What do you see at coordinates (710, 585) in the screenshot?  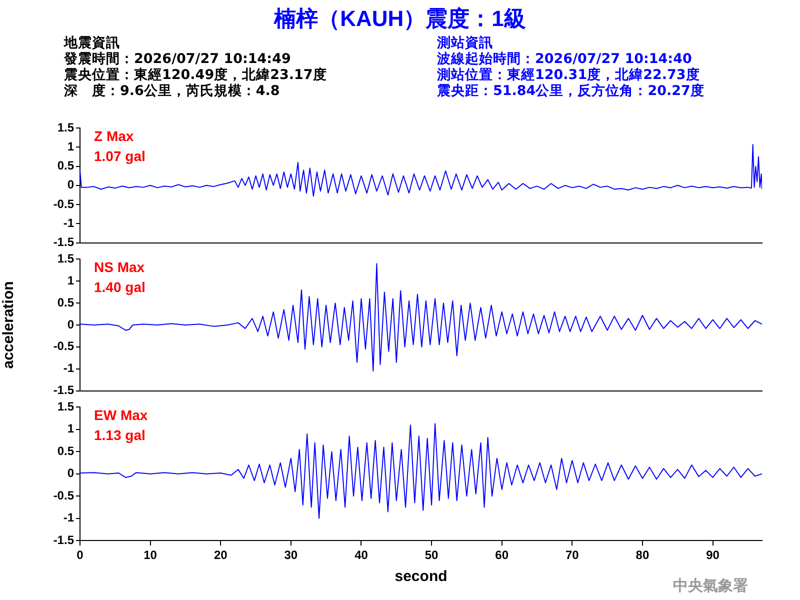 I see `text: 中央氣象署` at bounding box center [710, 585].